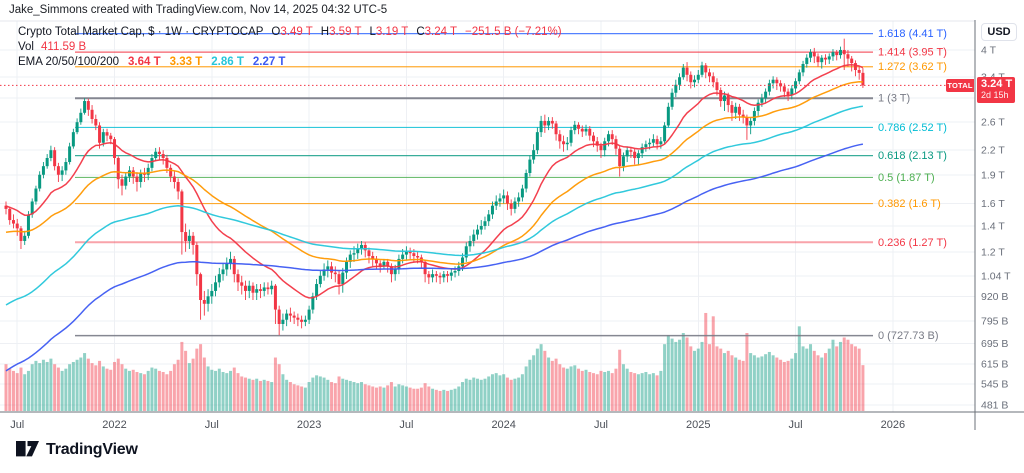 This screenshot has height=473, width=1024. What do you see at coordinates (909, 204) in the screenshot?
I see `fib-level-label: 0.382 (1.6 T)` at bounding box center [909, 204].